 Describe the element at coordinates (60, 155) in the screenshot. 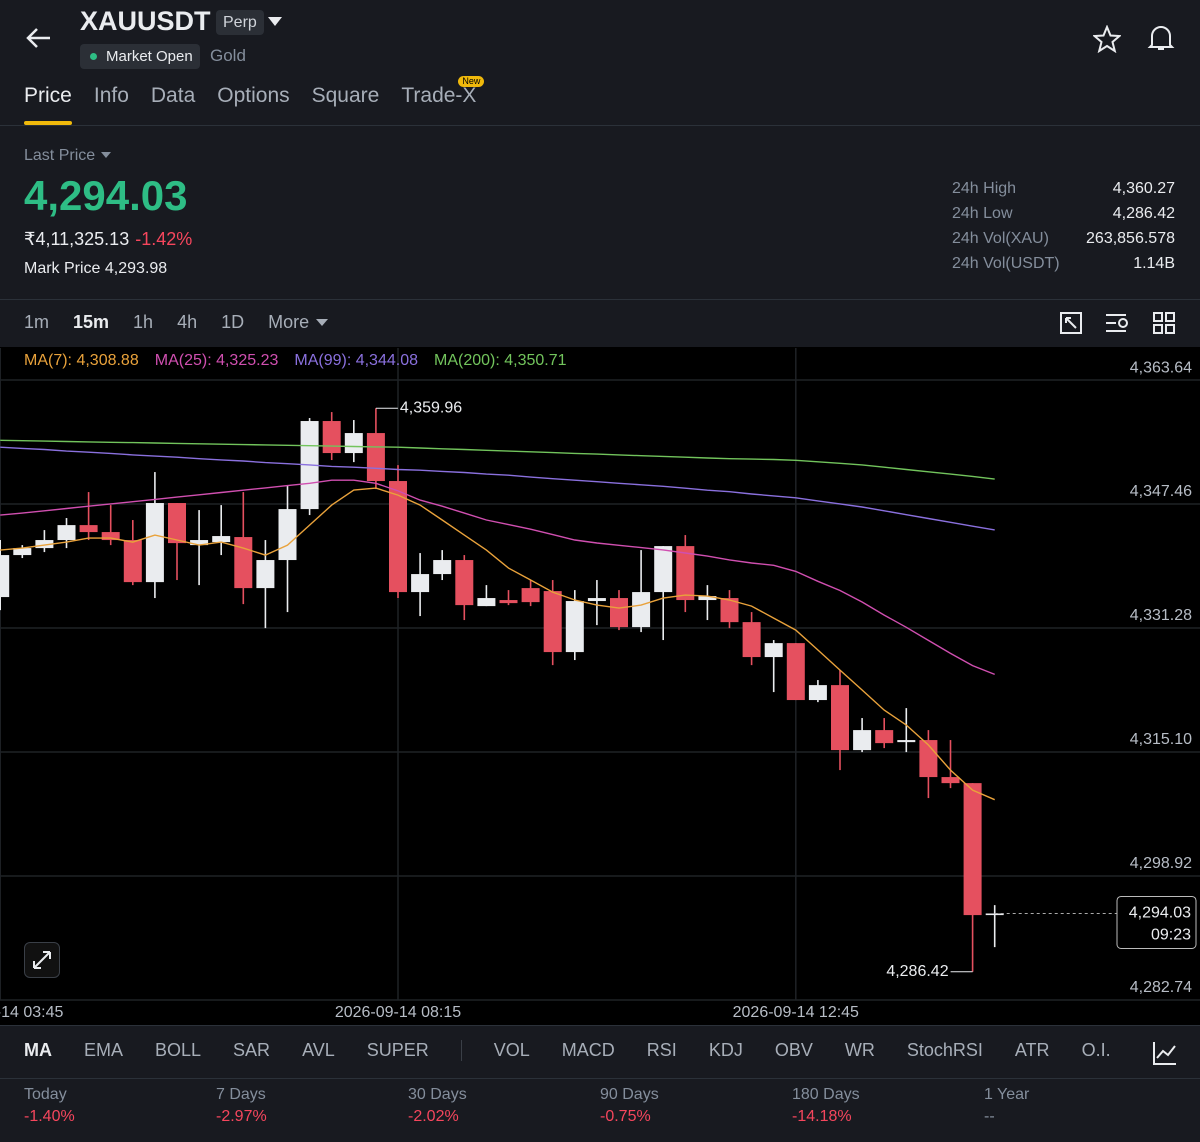

I see `label-text: Last Price` at that location.